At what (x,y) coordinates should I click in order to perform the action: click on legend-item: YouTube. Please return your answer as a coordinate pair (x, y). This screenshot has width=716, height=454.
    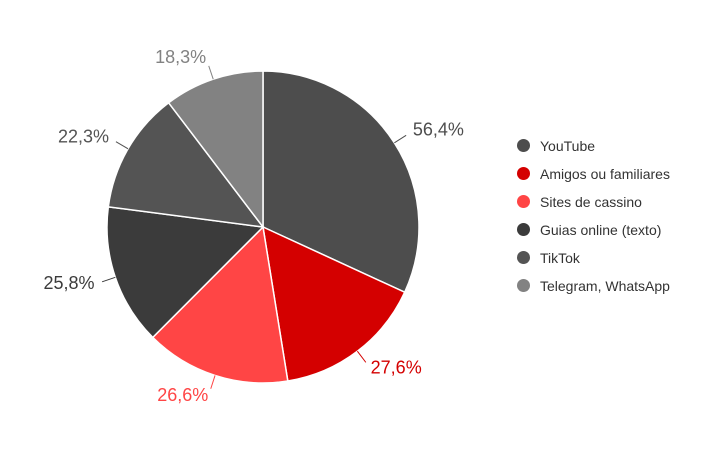
    Looking at the image, I should click on (593, 146).